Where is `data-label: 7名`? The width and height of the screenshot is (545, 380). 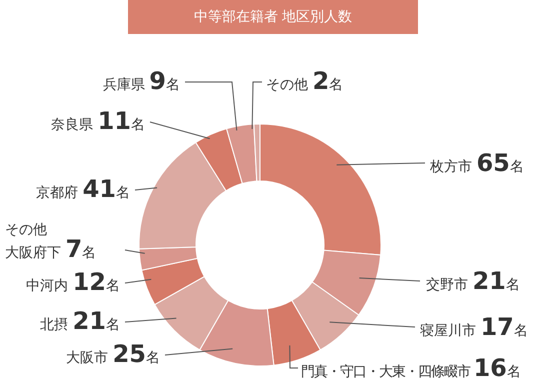 data-label: 7名 is located at coordinates (80, 249).